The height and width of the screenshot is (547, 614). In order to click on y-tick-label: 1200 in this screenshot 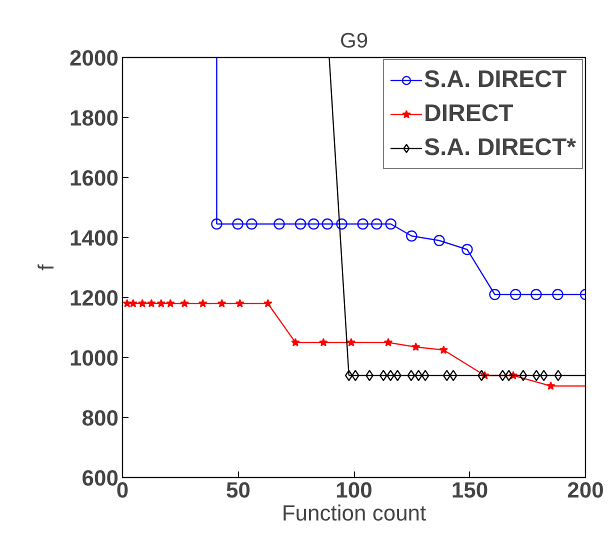, I will do `click(94, 298)`.